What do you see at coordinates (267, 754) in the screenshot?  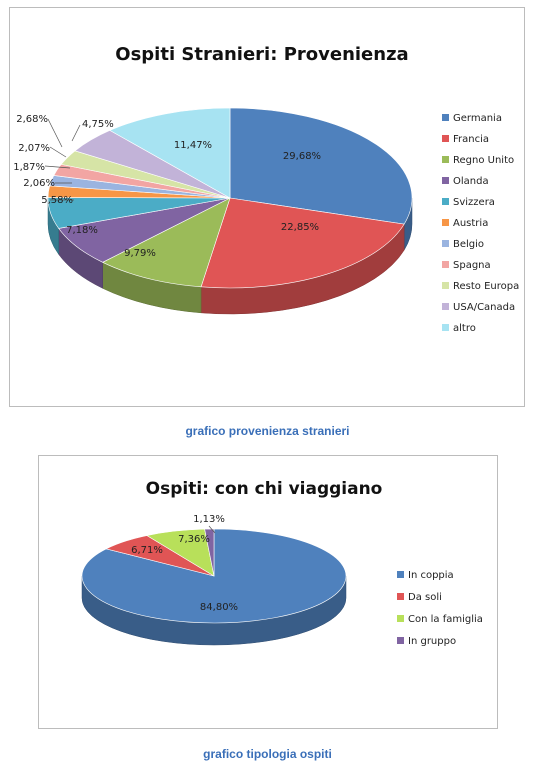 I see `caption-tipologia: grafico tipologia ospiti` at bounding box center [267, 754].